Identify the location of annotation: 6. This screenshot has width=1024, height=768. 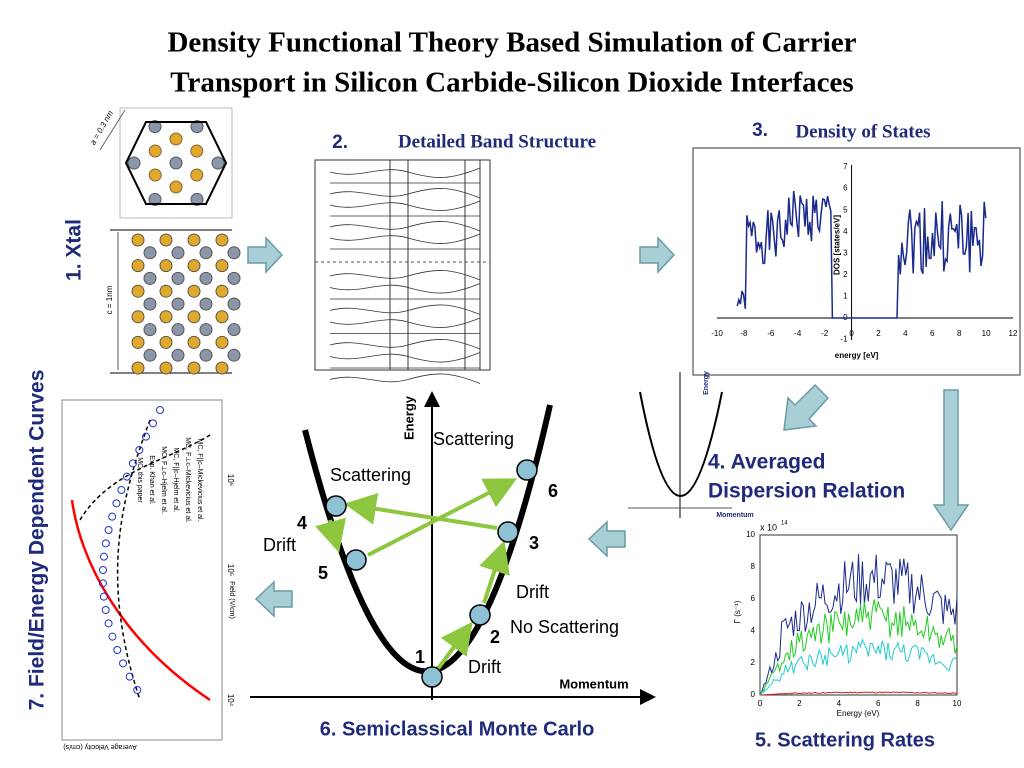
(553, 491).